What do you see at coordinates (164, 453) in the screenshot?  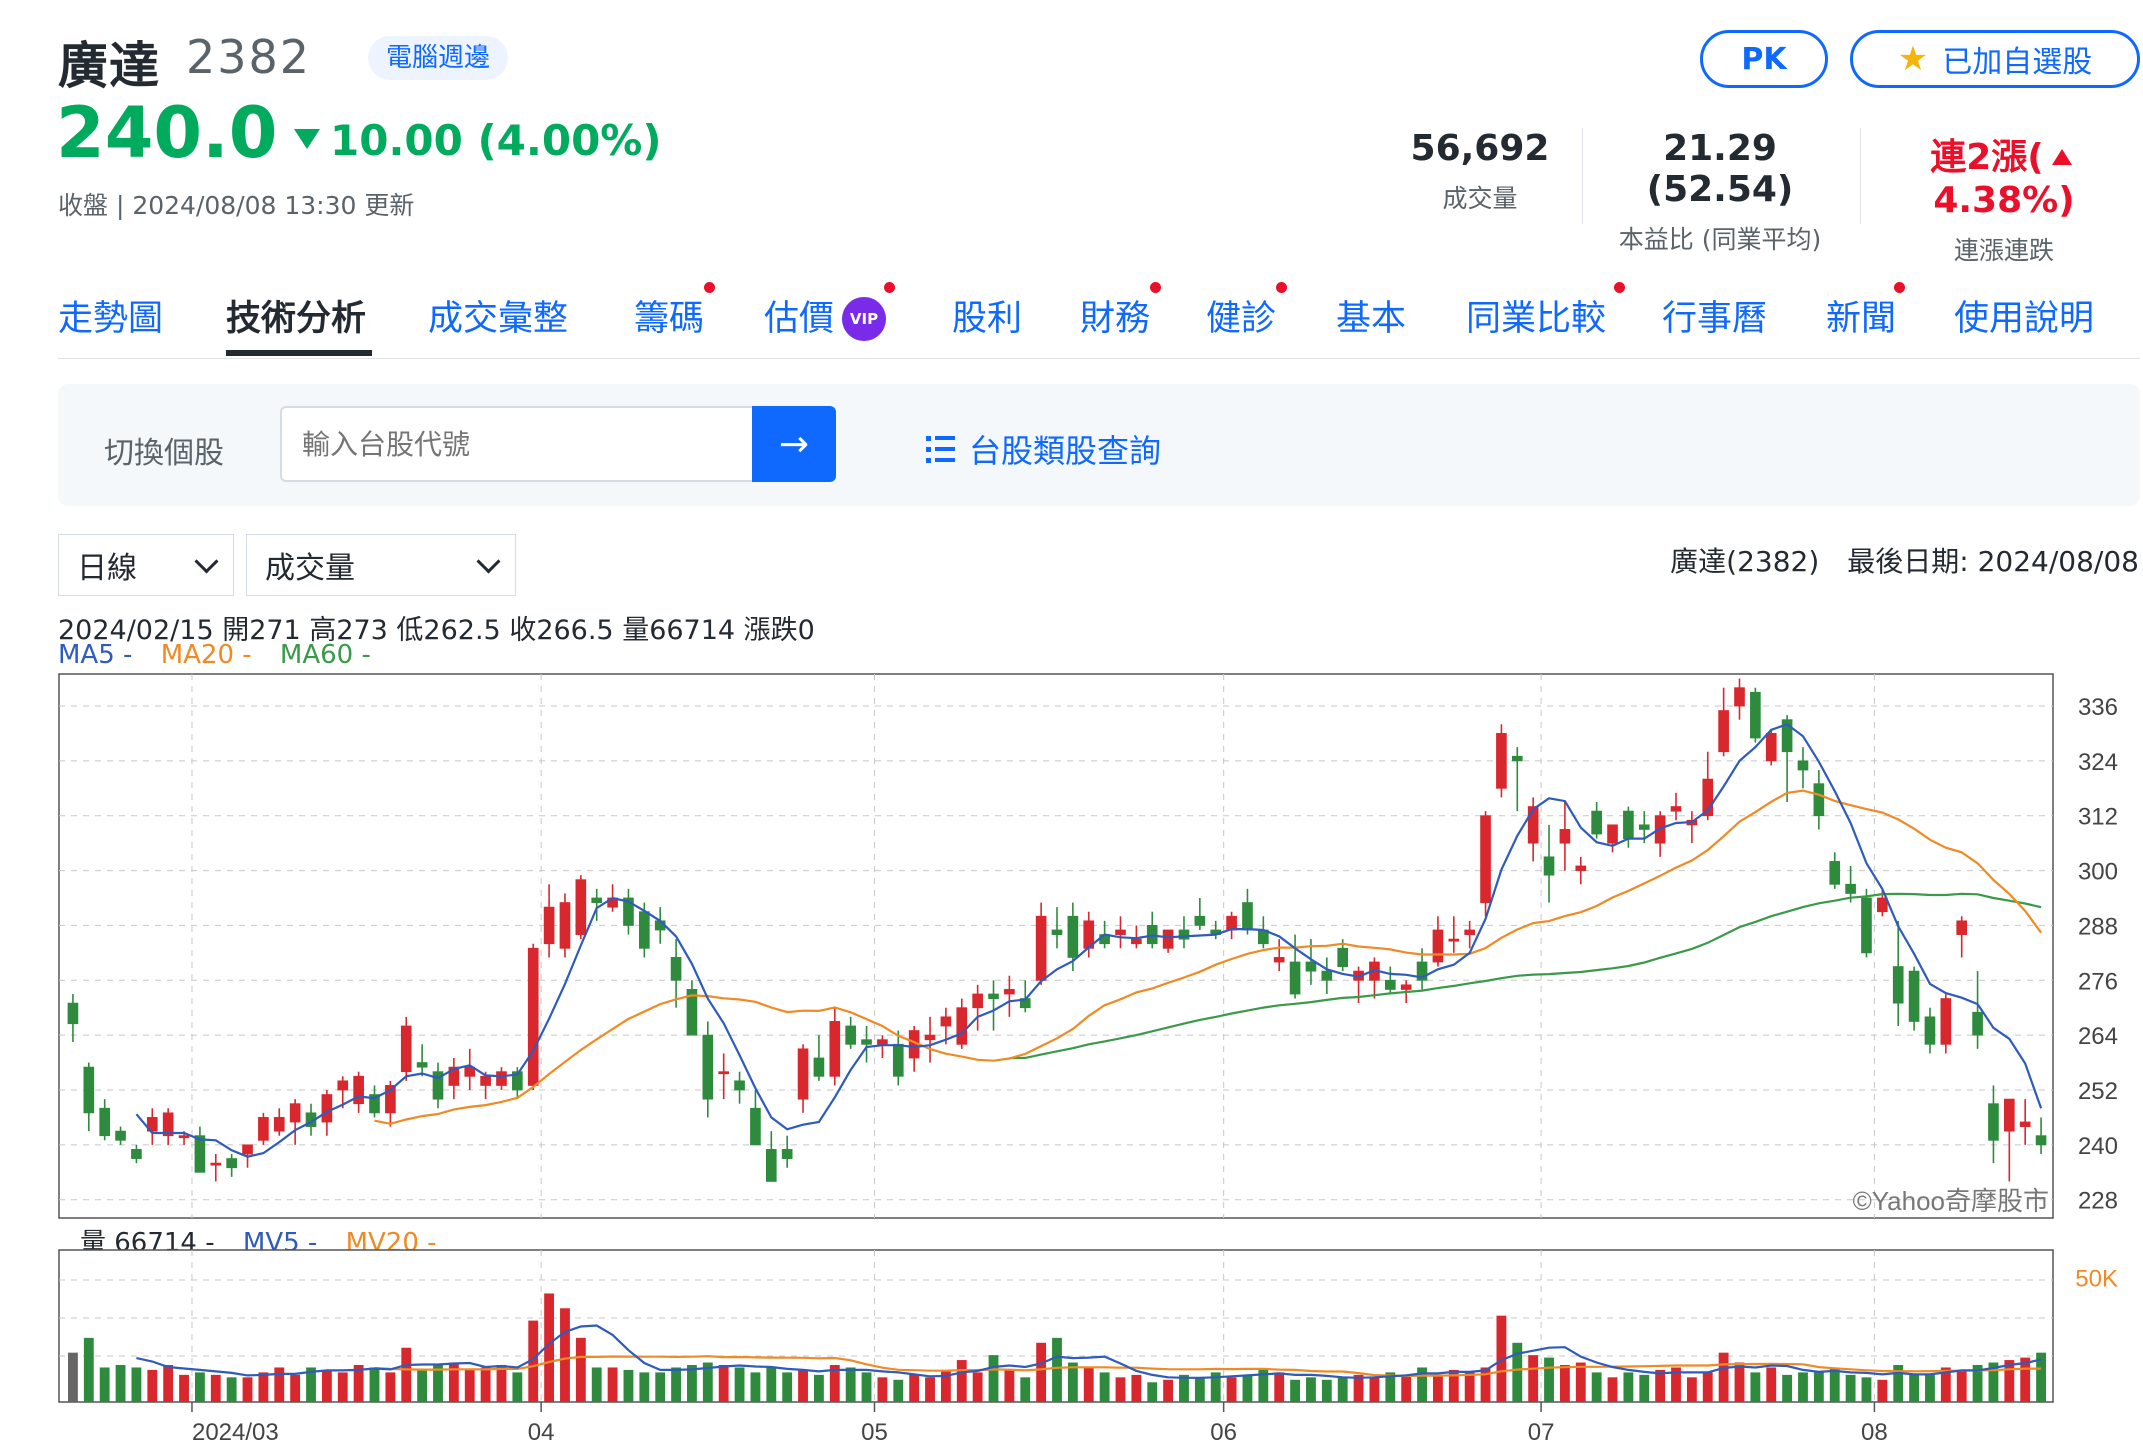 I see `switch-stock-label: 切換個股` at bounding box center [164, 453].